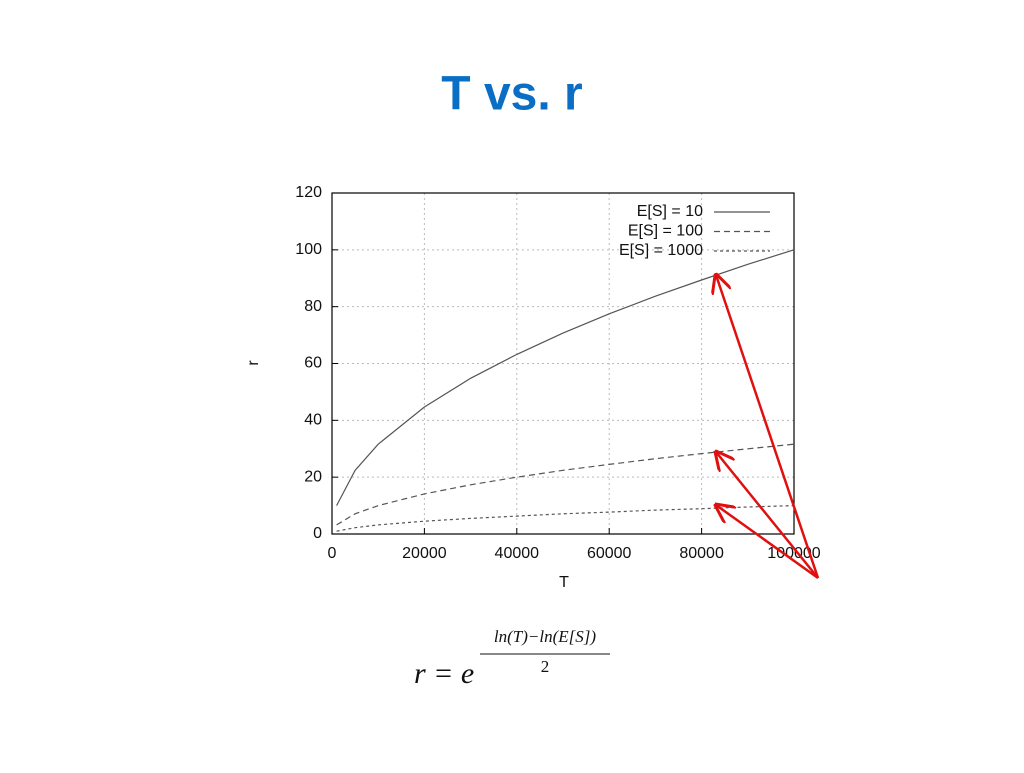  What do you see at coordinates (444, 673) in the screenshot?
I see `formula-lhs: r = e` at bounding box center [444, 673].